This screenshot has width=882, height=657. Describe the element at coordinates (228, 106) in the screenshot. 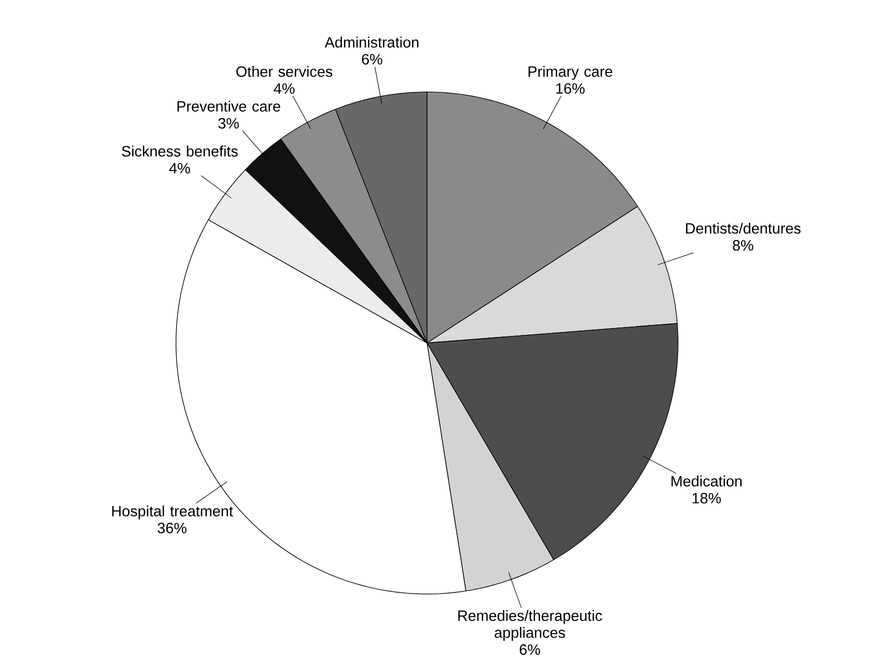

I see `slice-label: Preventive care` at that location.